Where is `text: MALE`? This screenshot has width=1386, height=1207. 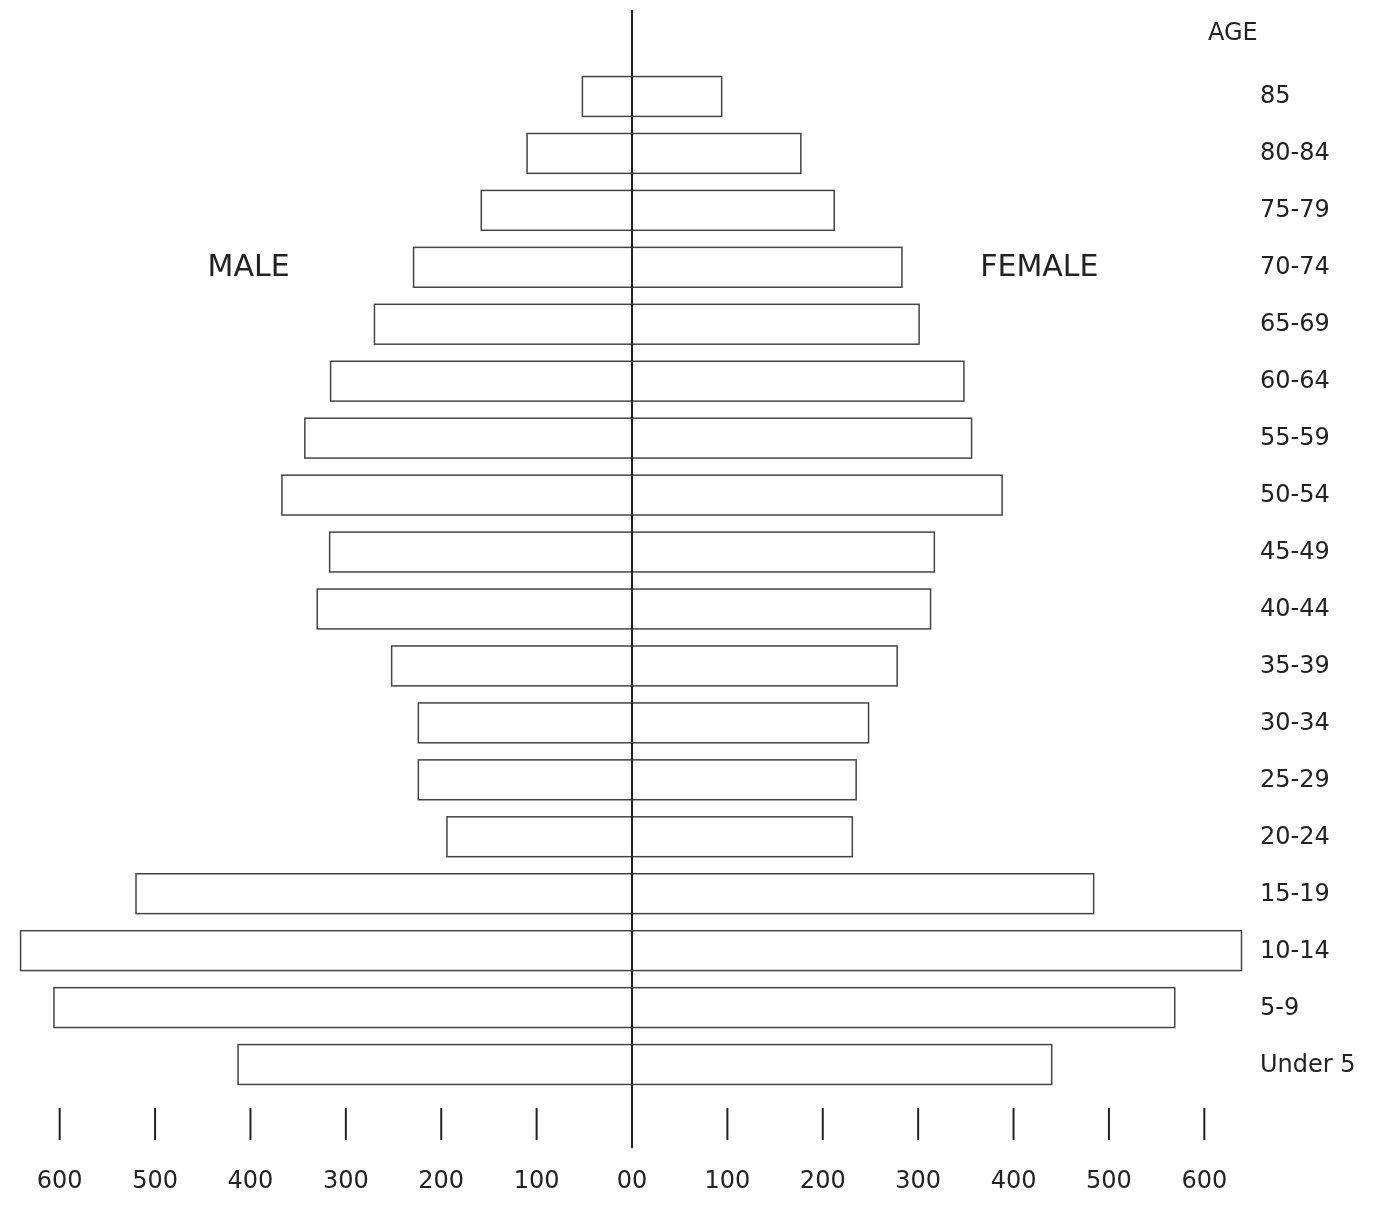
text: MALE is located at coordinates (248, 265).